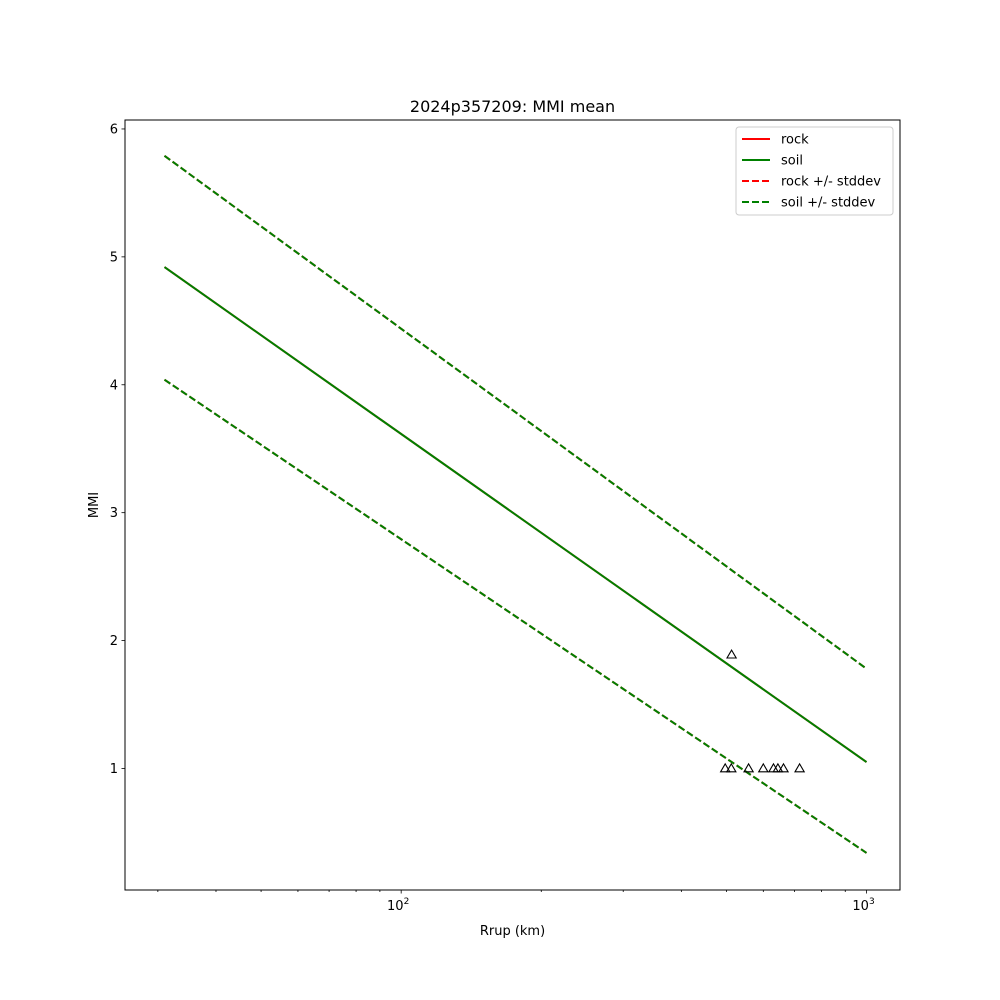  I want to click on y-tick-label: 4, so click(114, 385).